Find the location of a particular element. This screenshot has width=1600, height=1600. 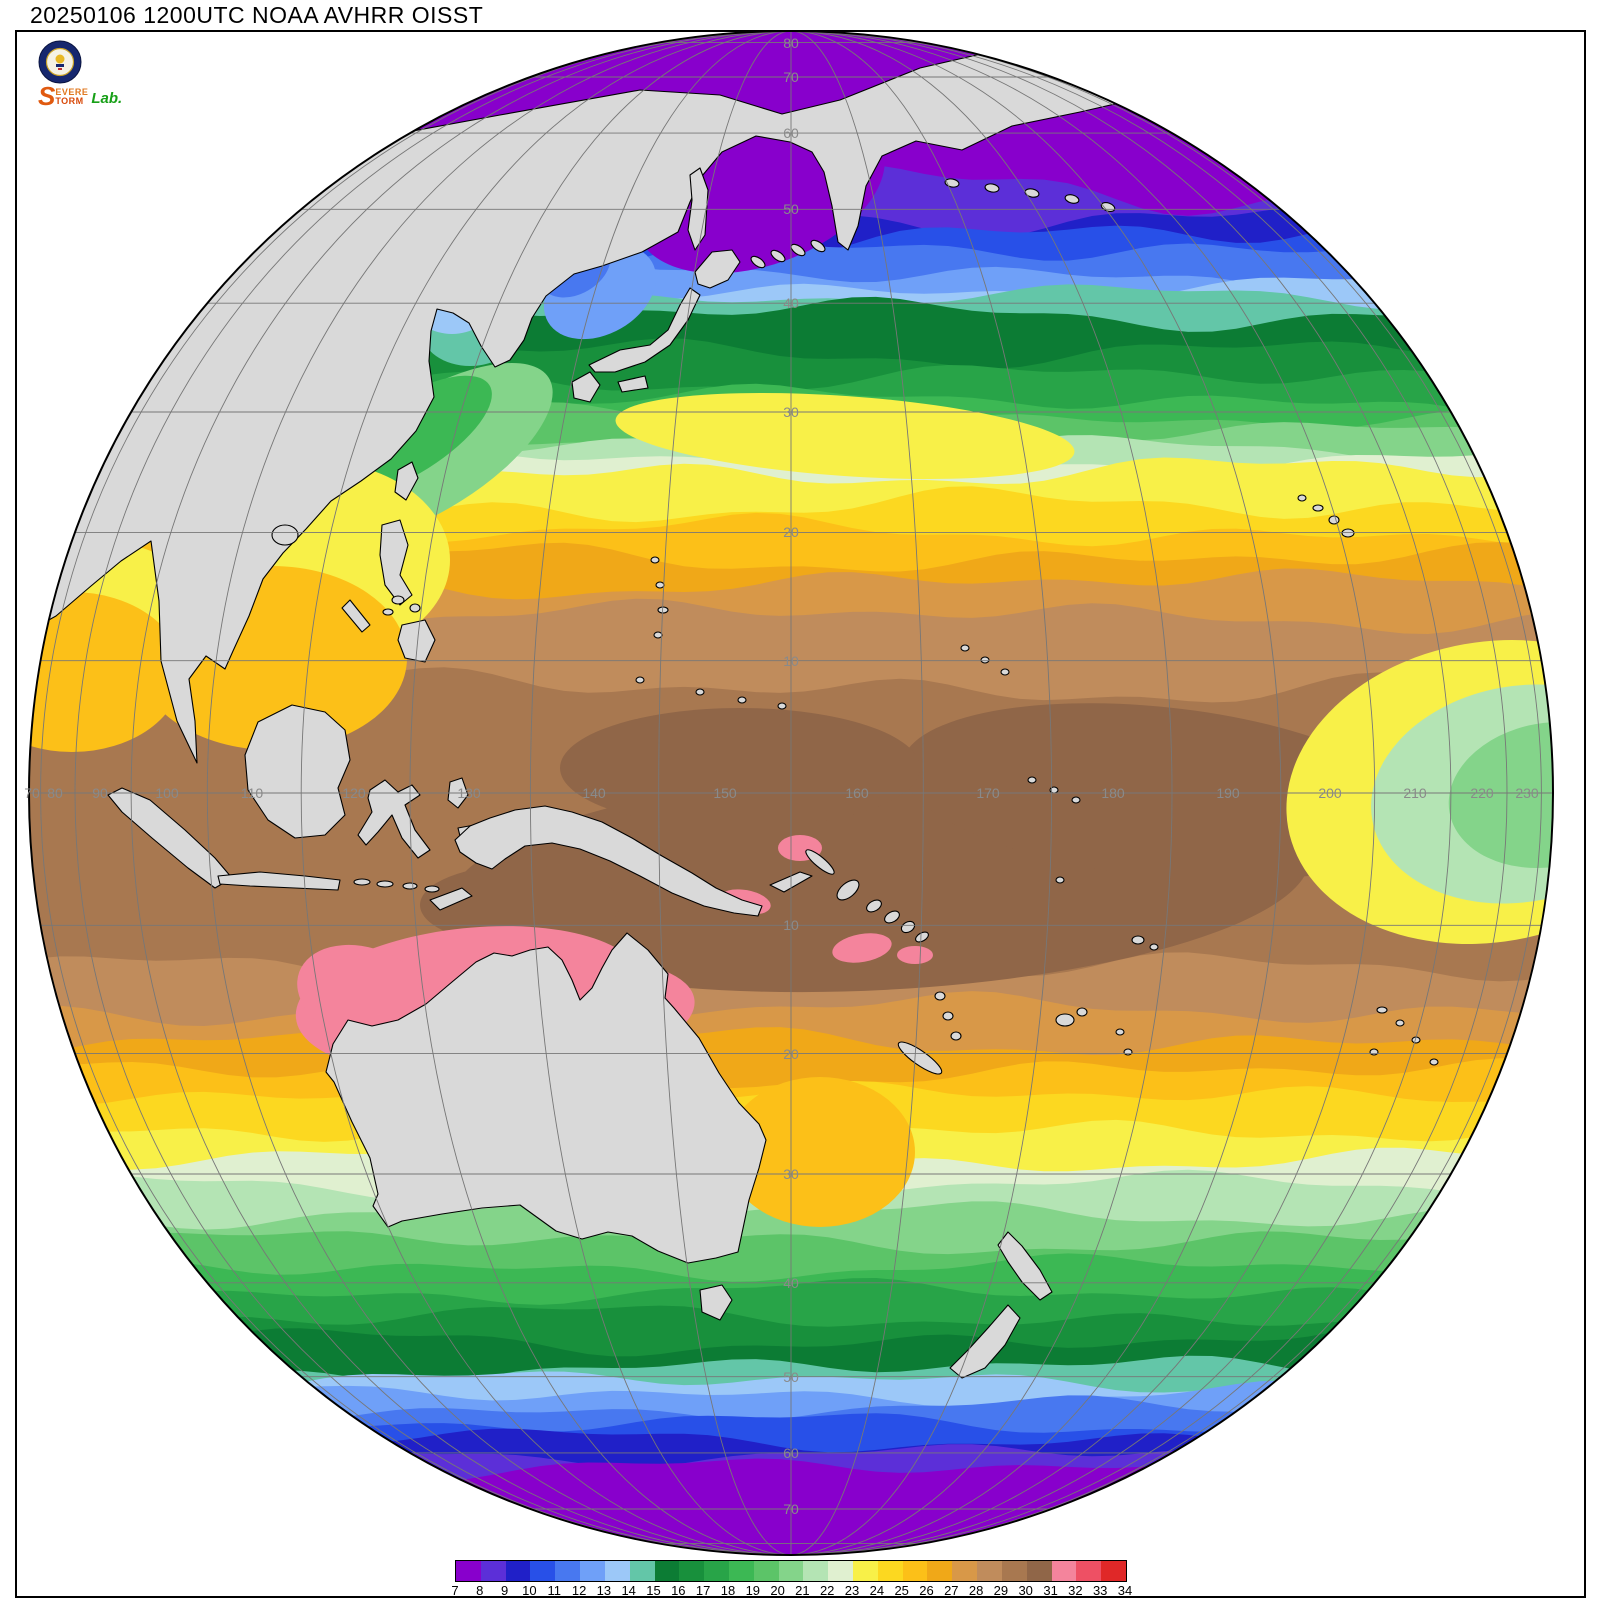

logo-word-bottom: TORM is located at coordinates (69, 101).